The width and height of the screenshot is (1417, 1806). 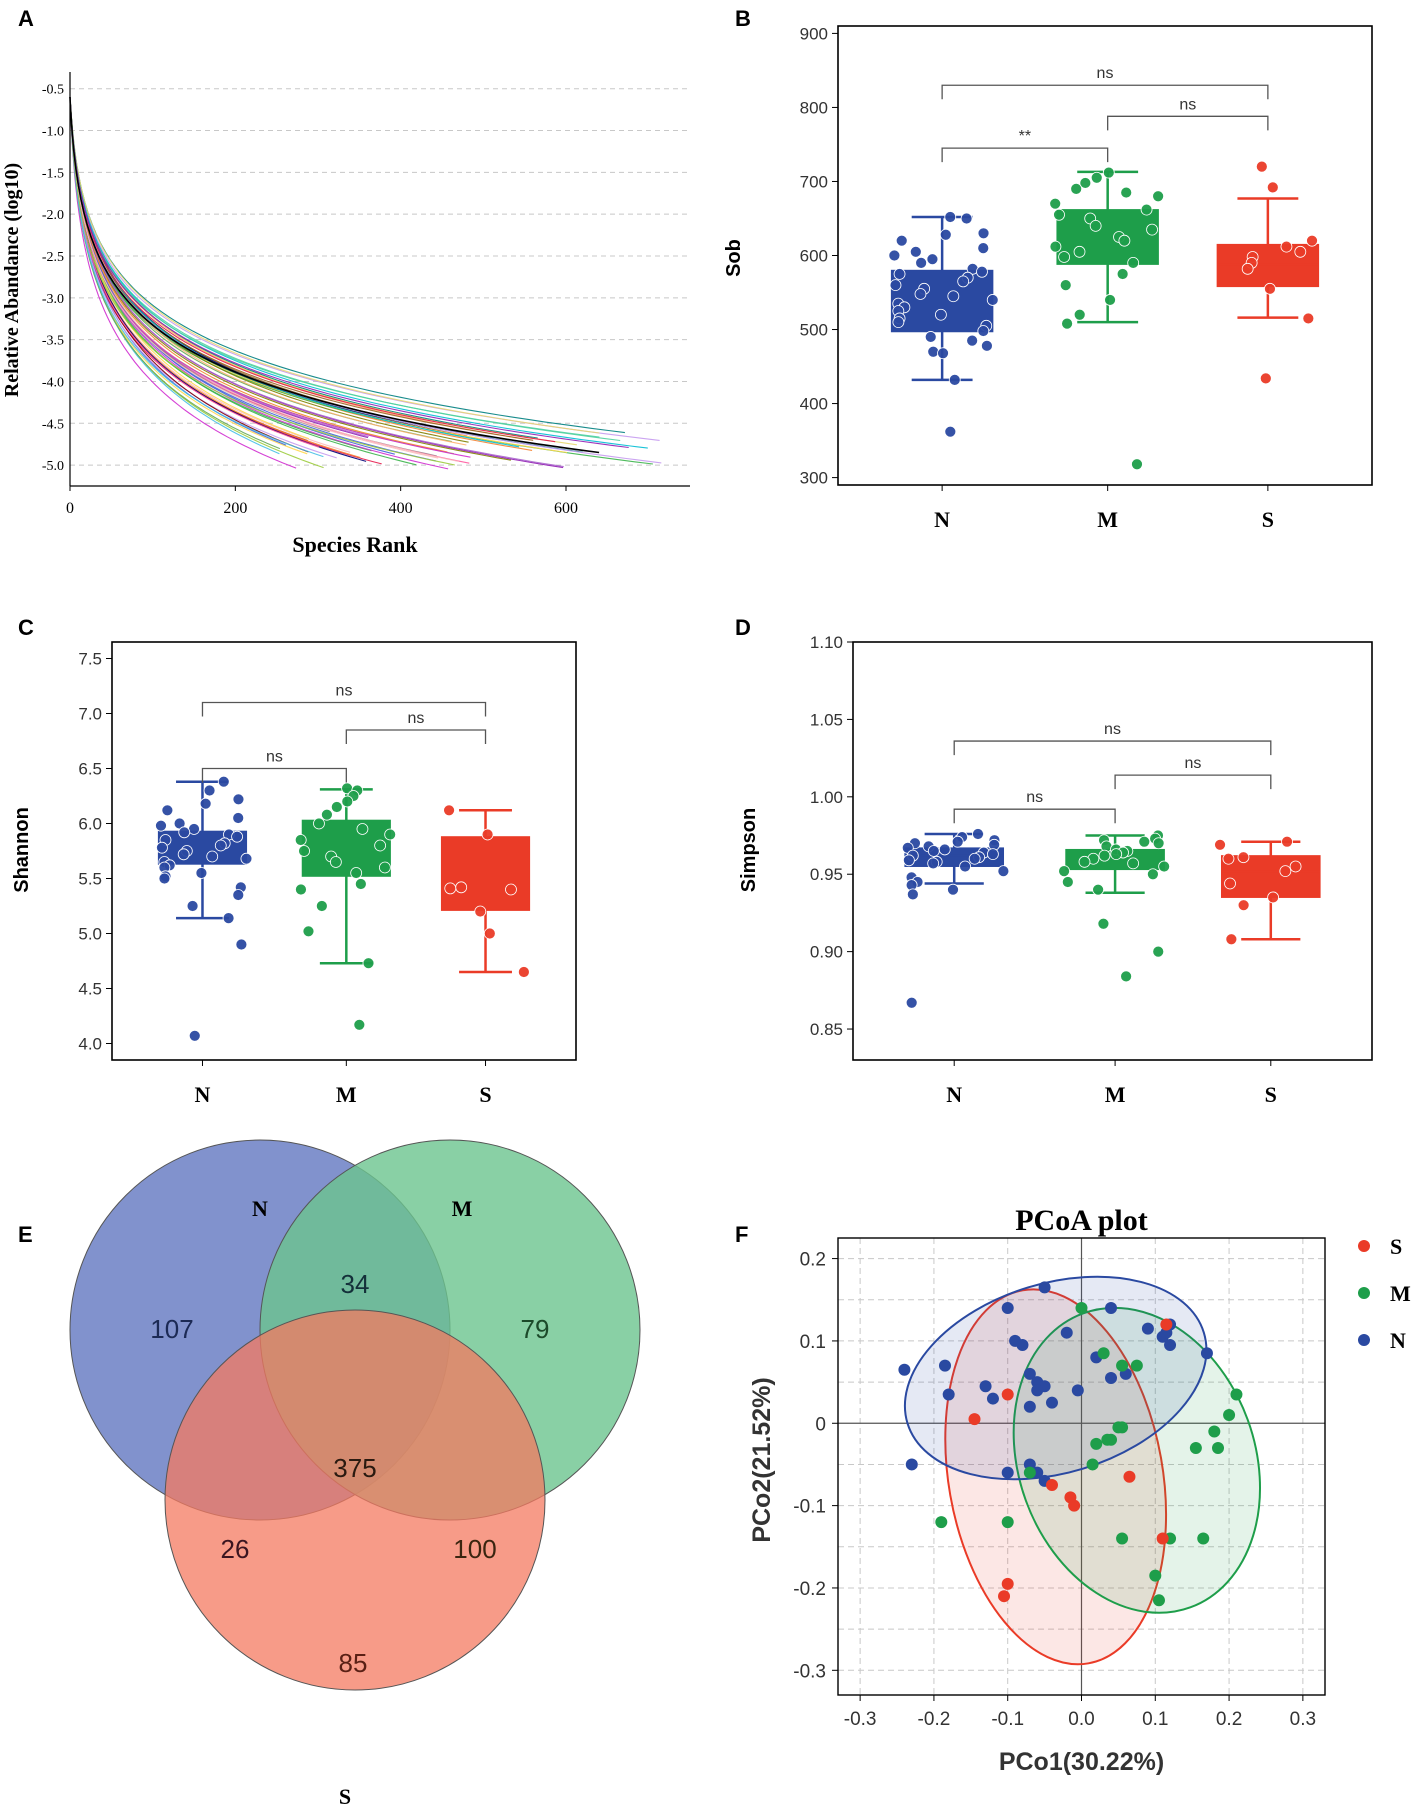 I want to click on y-tick-label: 5.0, so click(x=90, y=934).